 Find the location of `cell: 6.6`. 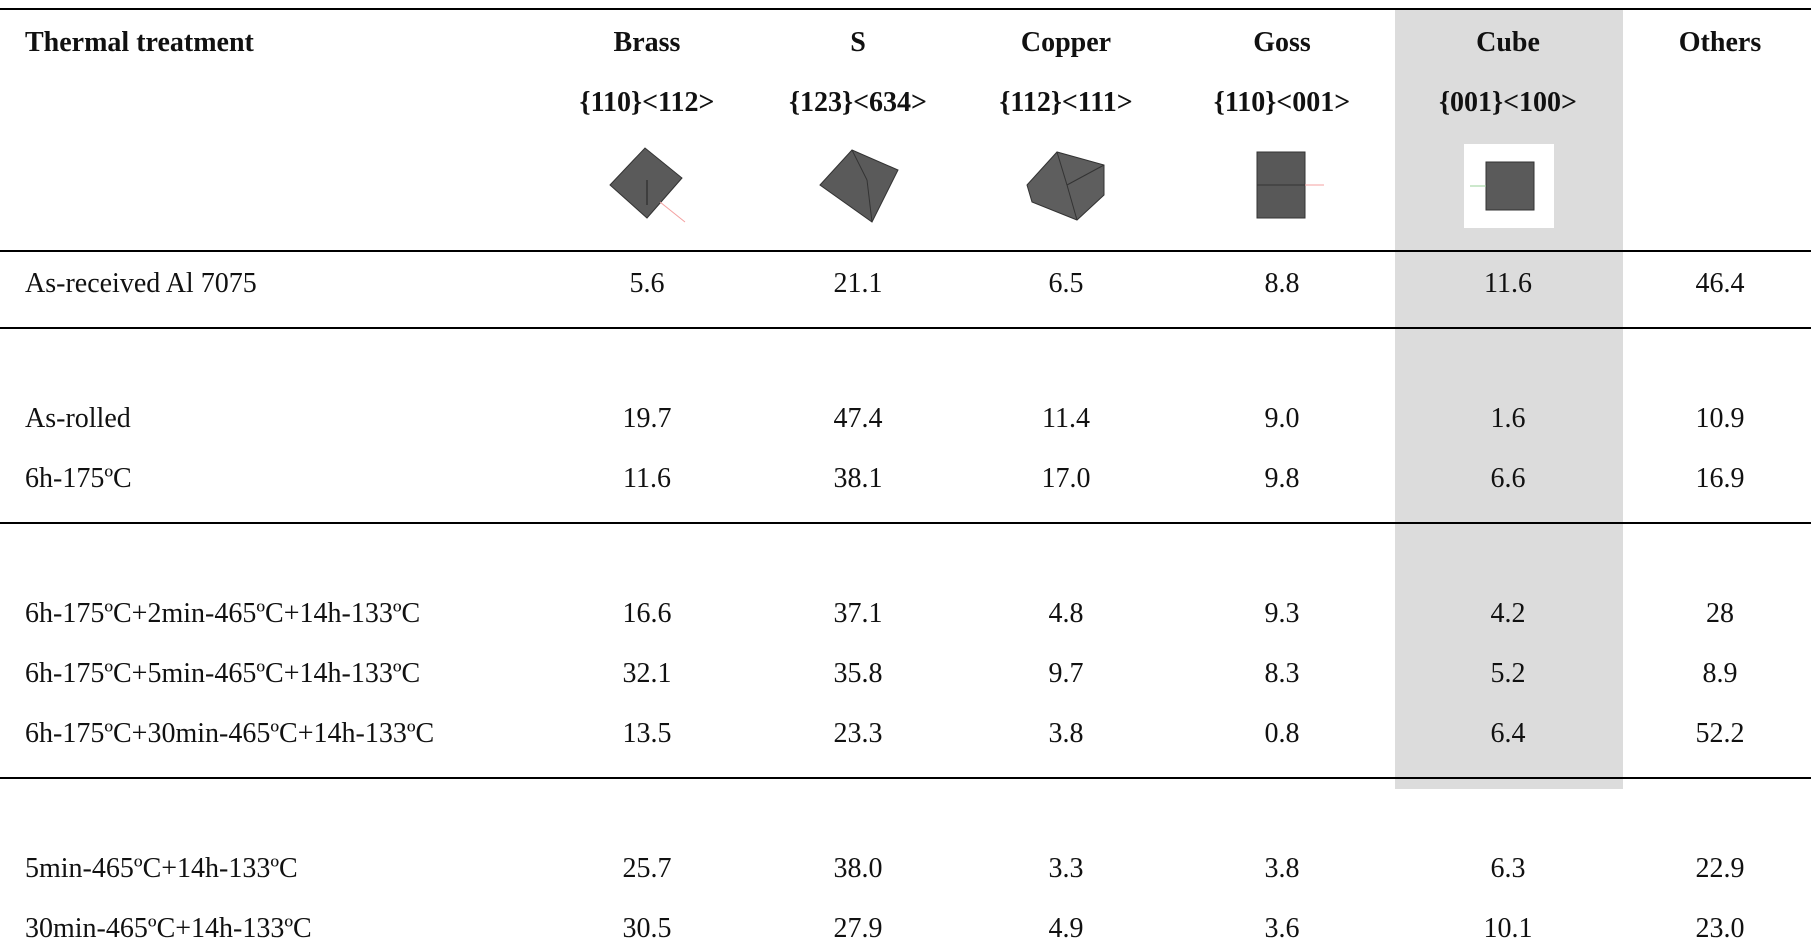

cell: 6.6 is located at coordinates (1508, 478).